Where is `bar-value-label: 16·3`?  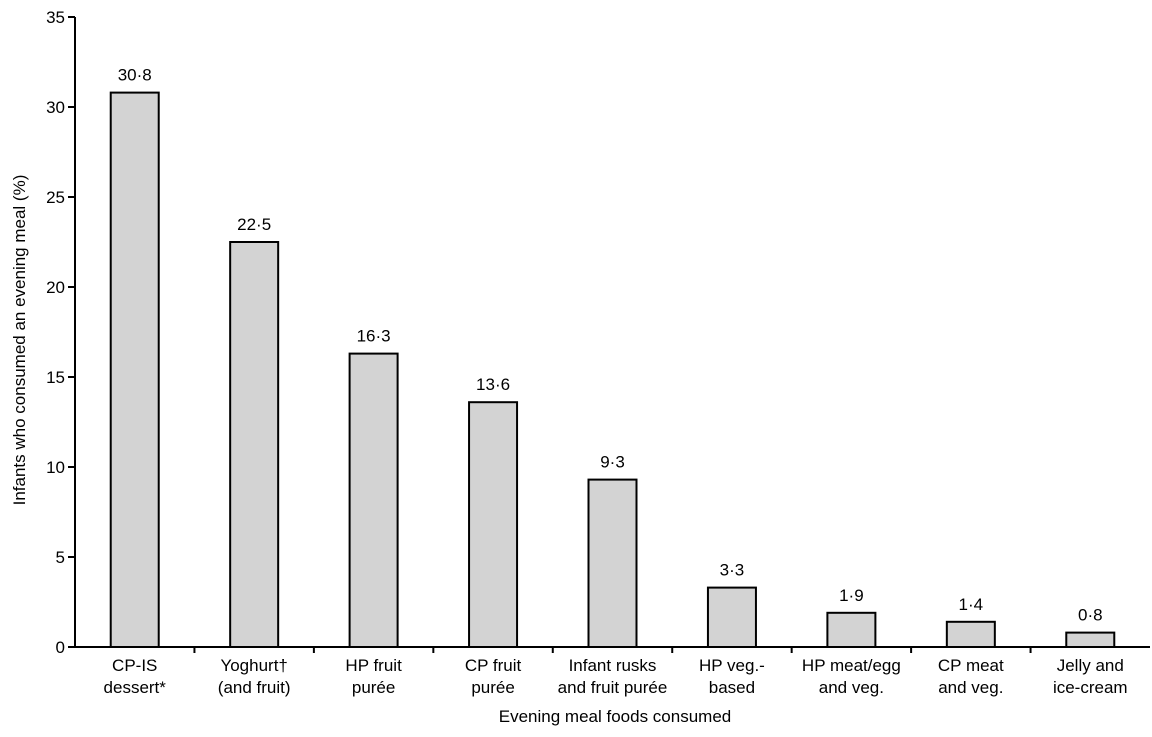
bar-value-label: 16·3 is located at coordinates (374, 336).